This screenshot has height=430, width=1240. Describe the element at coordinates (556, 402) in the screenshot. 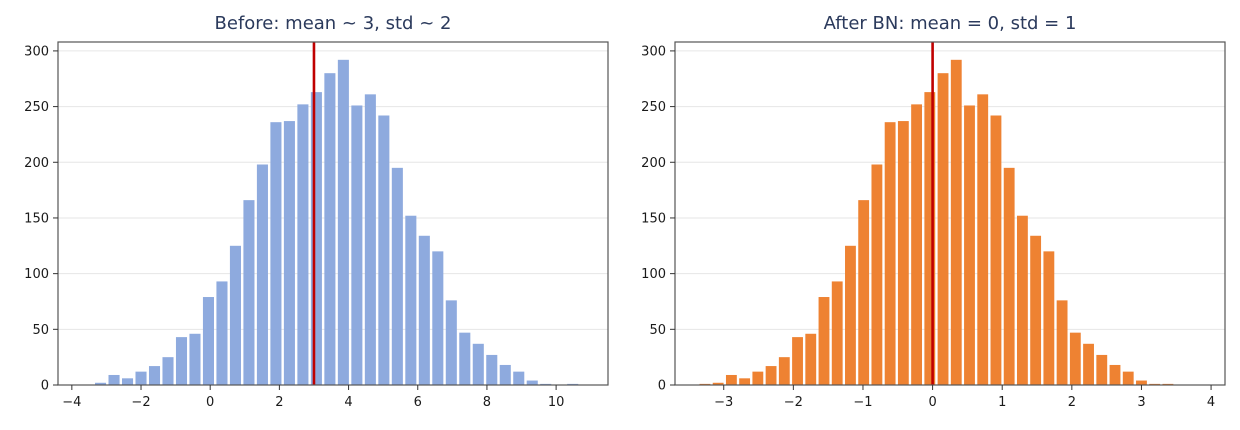

I see `x-tick-label: 10` at that location.